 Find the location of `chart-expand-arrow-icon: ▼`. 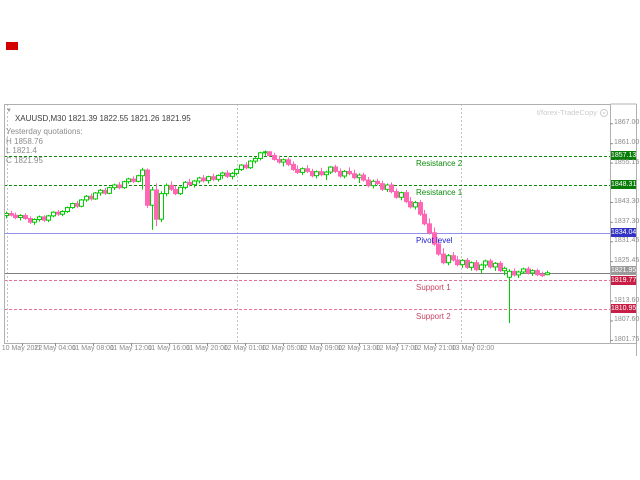

chart-expand-arrow-icon: ▼ is located at coordinates (9, 111).